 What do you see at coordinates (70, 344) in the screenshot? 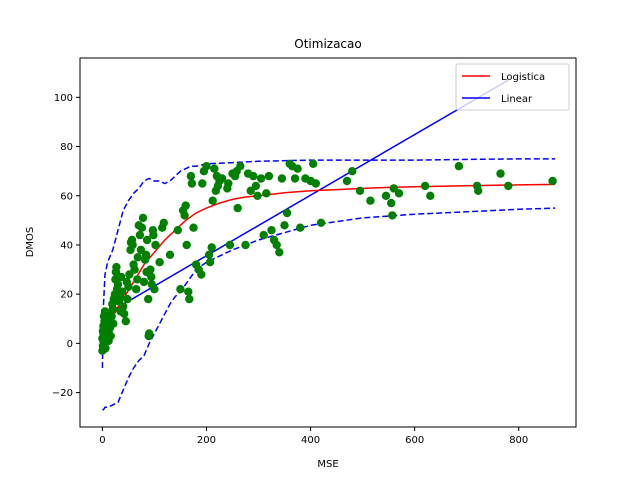
I see `y-tick-label: 0` at bounding box center [70, 344].